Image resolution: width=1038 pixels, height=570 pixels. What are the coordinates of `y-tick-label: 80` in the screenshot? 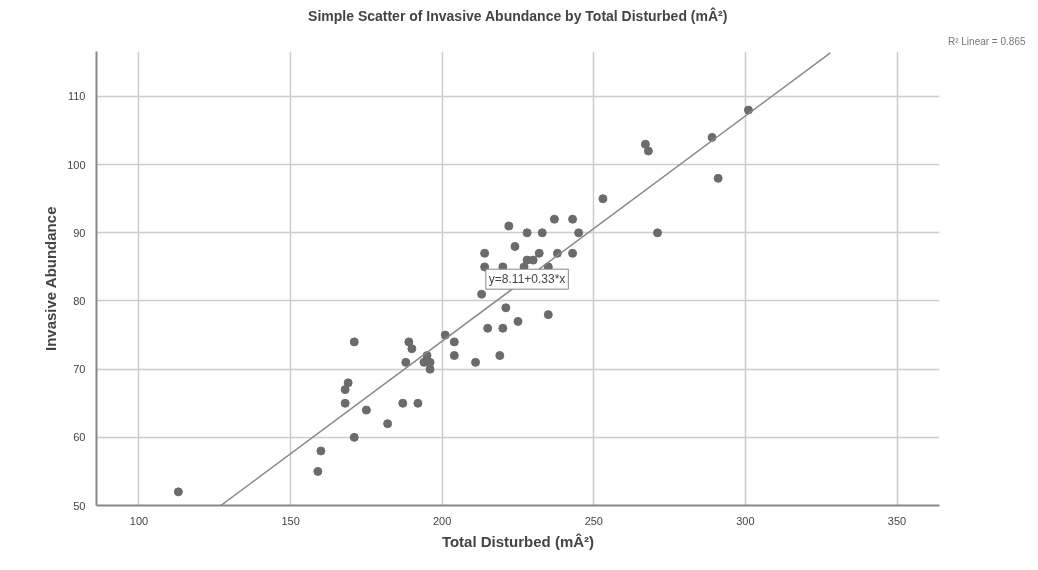 It's located at (79, 301).